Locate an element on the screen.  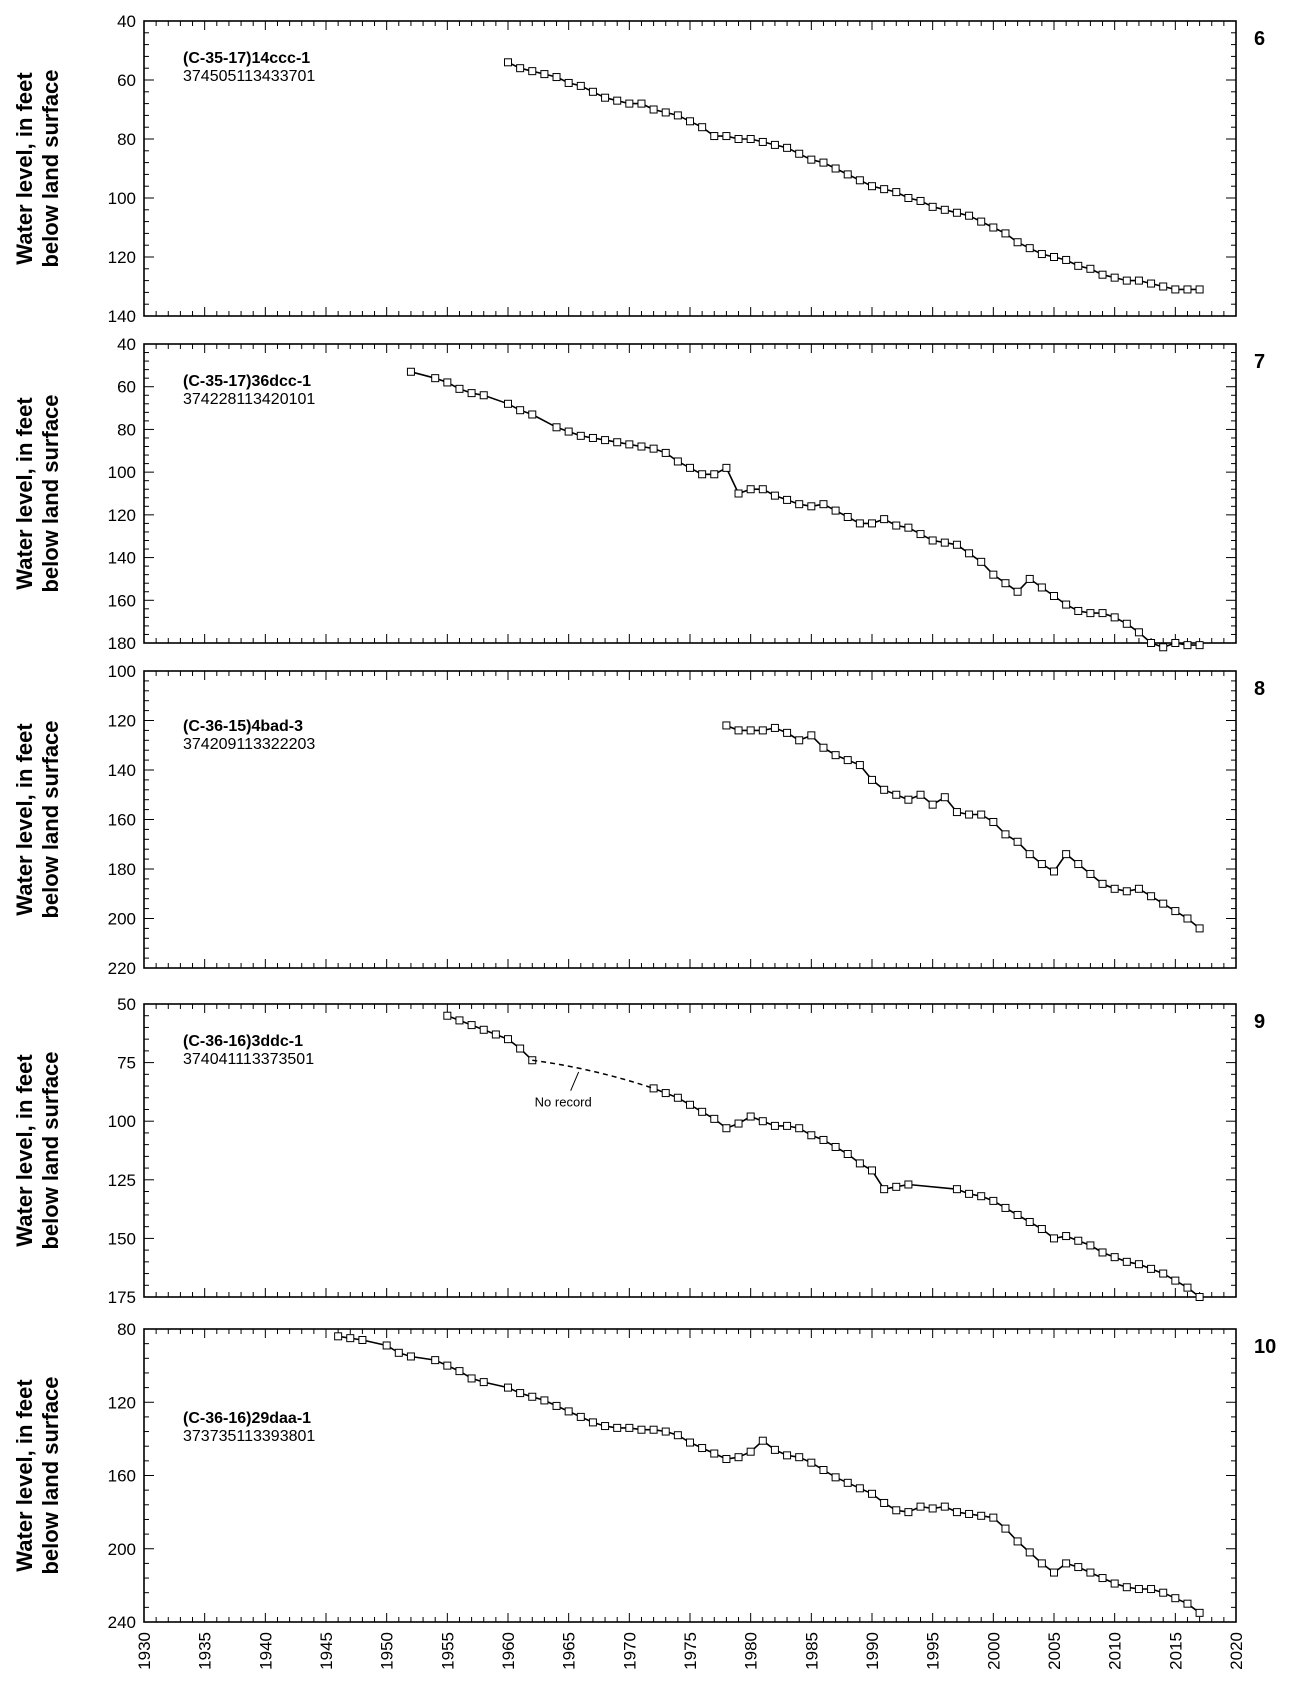
panel-number: 7 is located at coordinates (1259, 362).